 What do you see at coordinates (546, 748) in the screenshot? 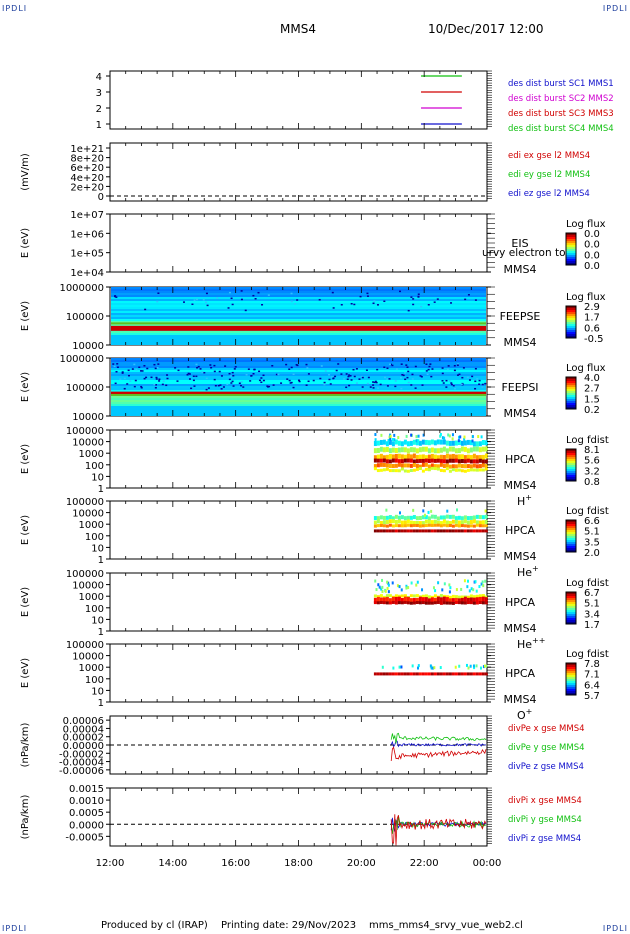
I see `legend-entry: divPe y gse MMS4` at bounding box center [546, 748].